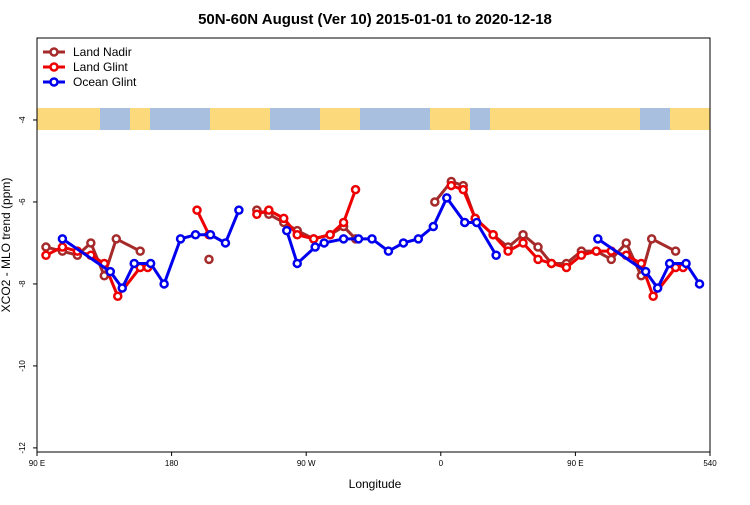  What do you see at coordinates (102, 52) in the screenshot?
I see `legend-label: Land Nadir` at bounding box center [102, 52].